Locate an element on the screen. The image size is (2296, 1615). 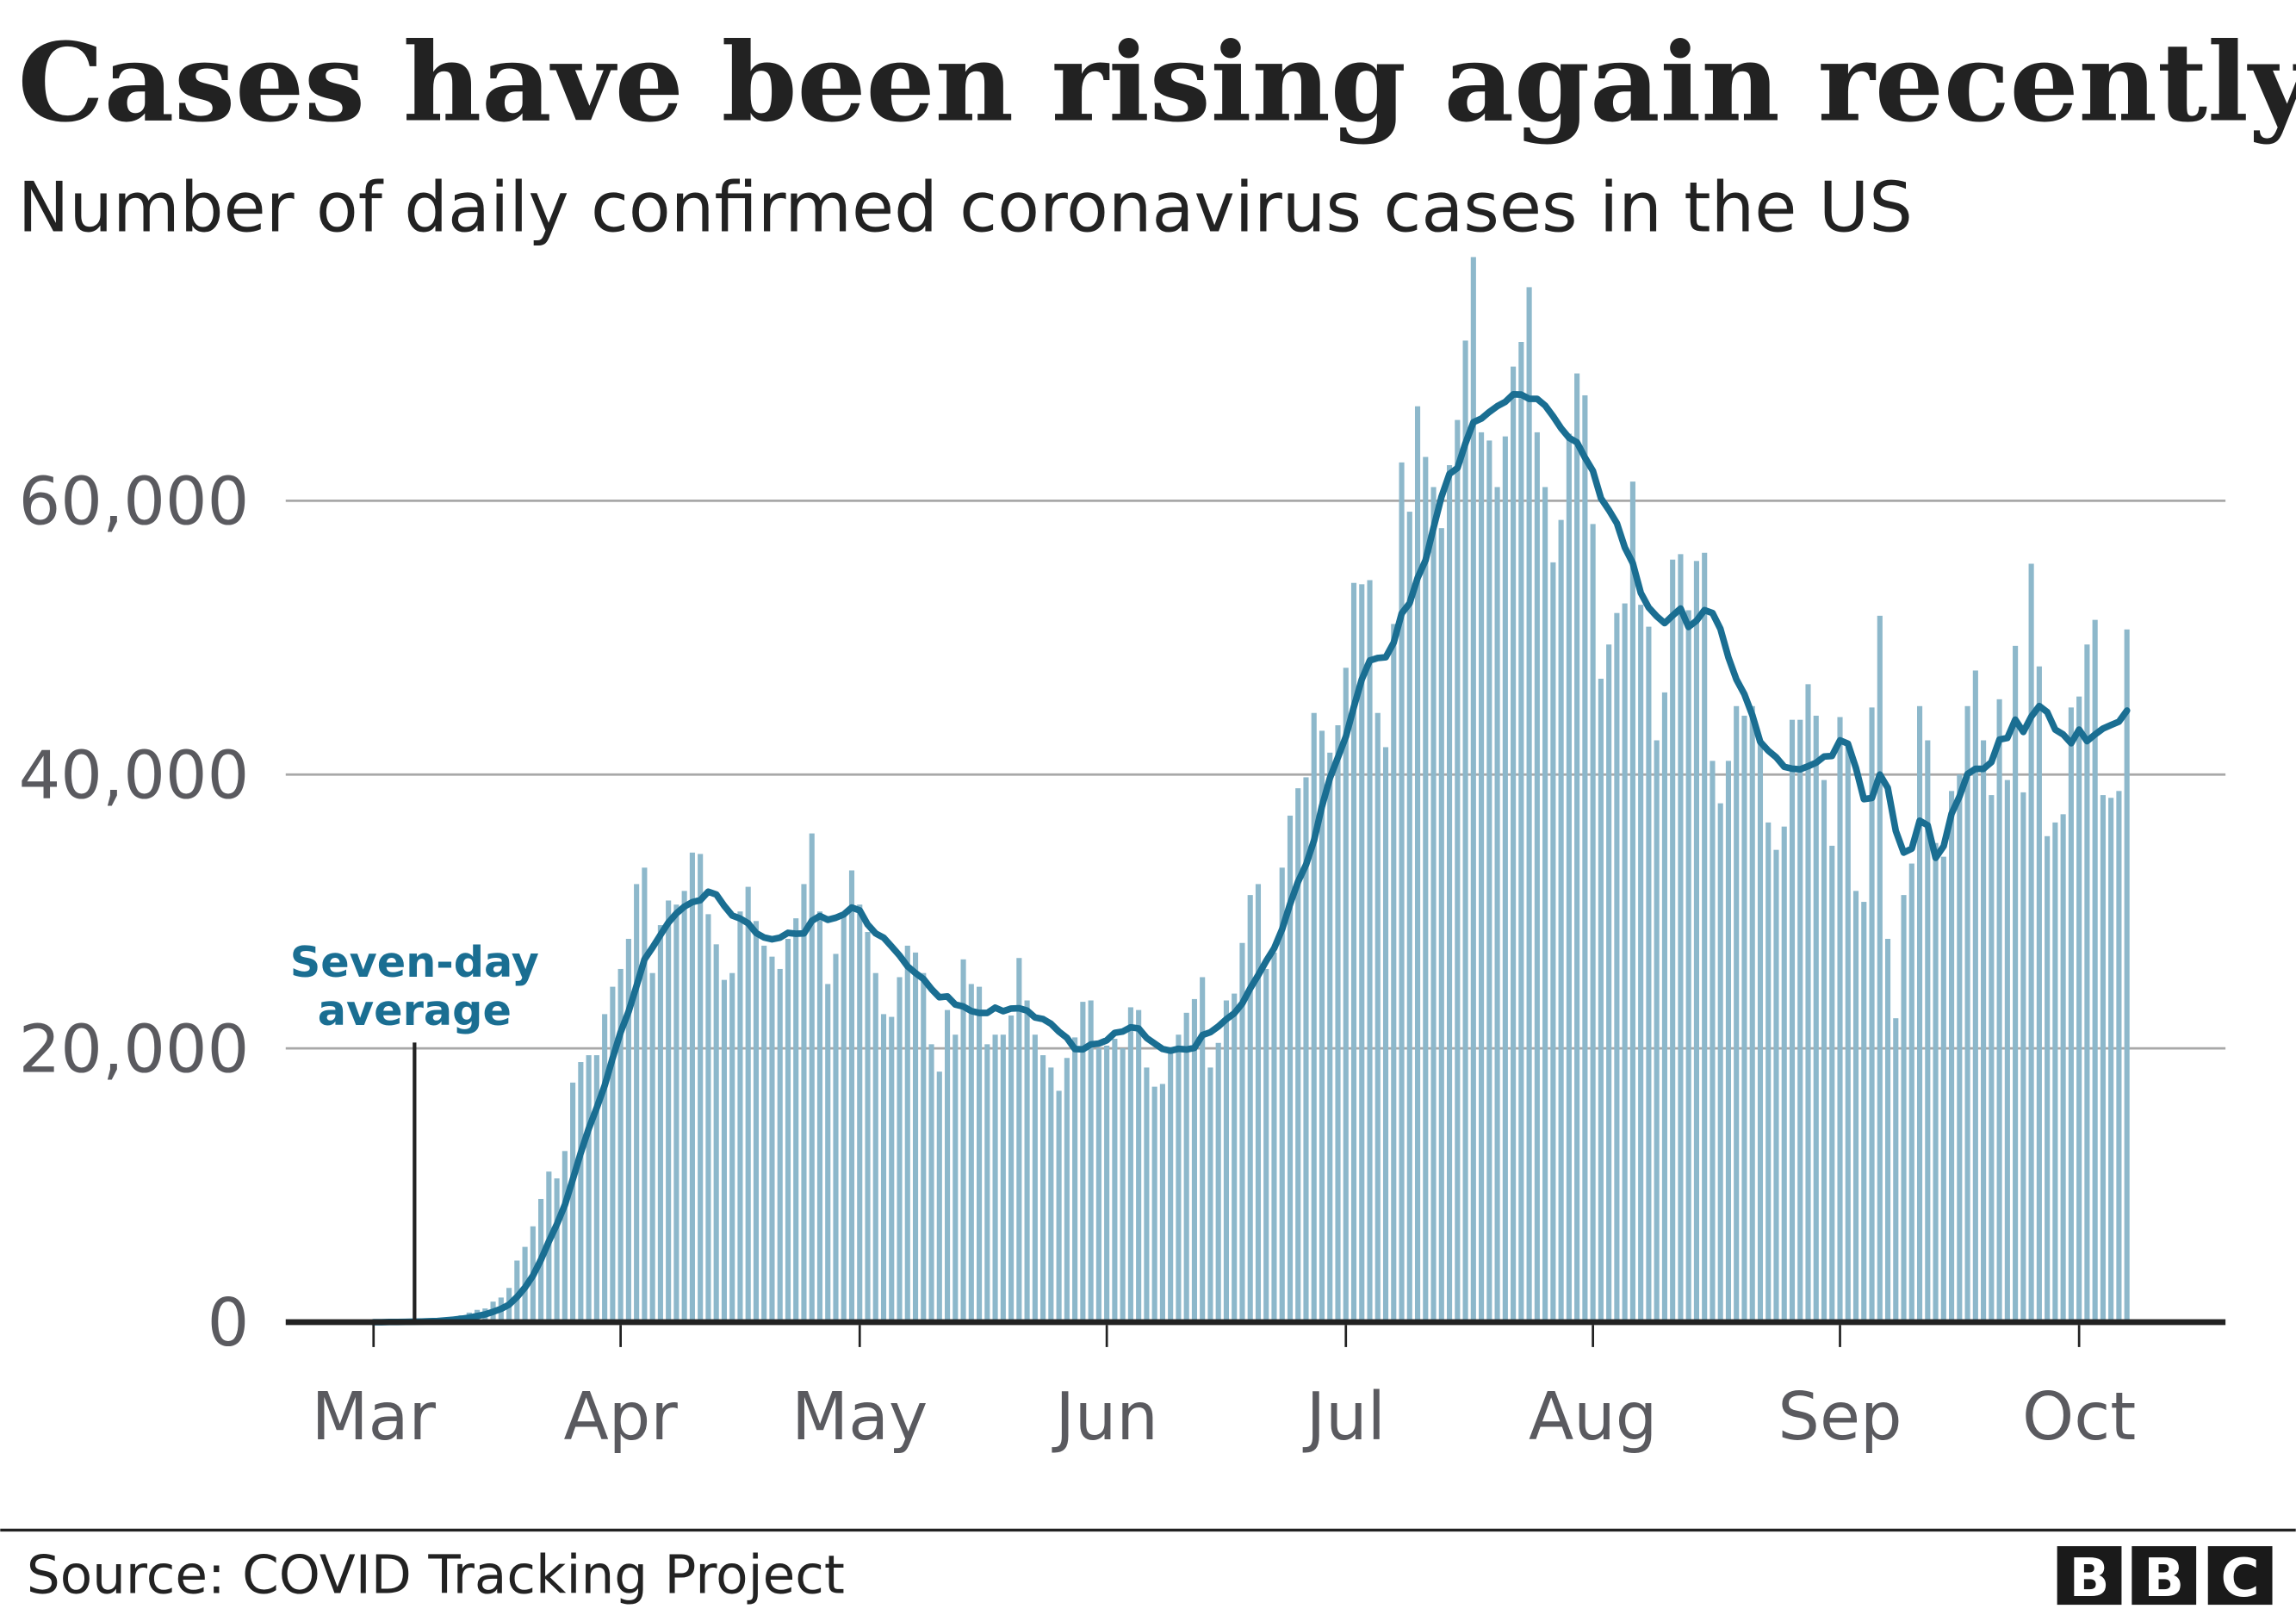
annotation-label-line1: Seven-day is located at coordinates (414, 962).